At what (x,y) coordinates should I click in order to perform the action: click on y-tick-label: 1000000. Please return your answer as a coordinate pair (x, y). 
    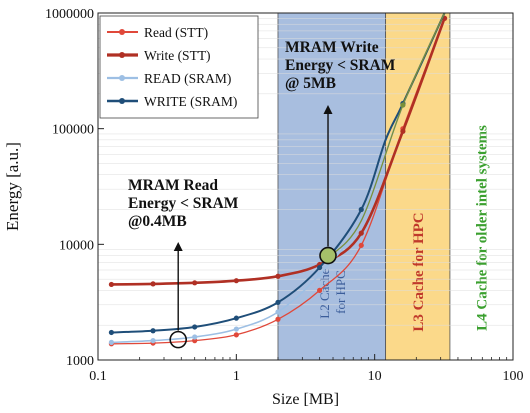
    Looking at the image, I should click on (69, 14).